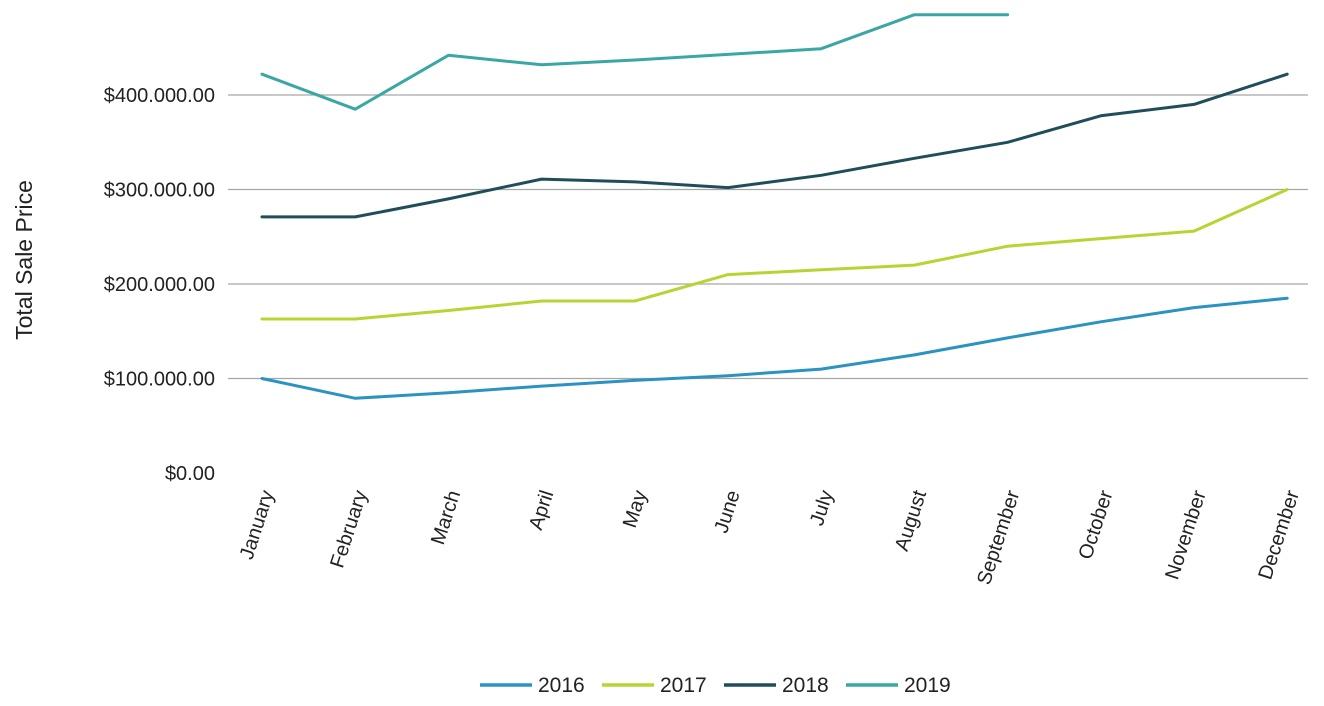  Describe the element at coordinates (774, 254) in the screenshot. I see `series-line-2017` at that location.